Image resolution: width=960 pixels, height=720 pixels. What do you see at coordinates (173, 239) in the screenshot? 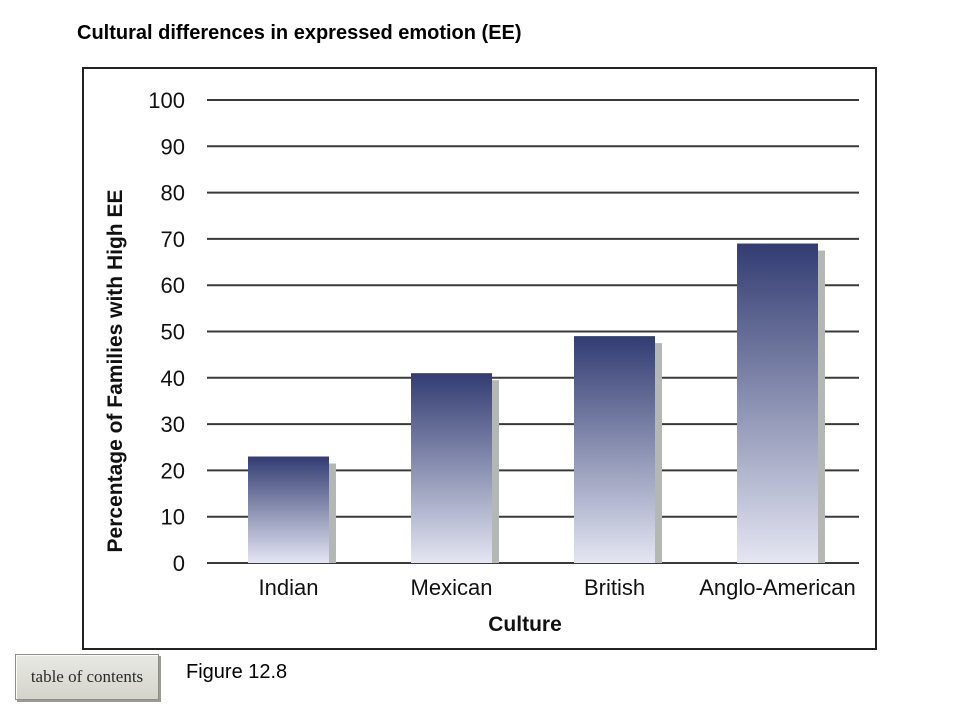
I see `y-tick-label: 70` at bounding box center [173, 239].